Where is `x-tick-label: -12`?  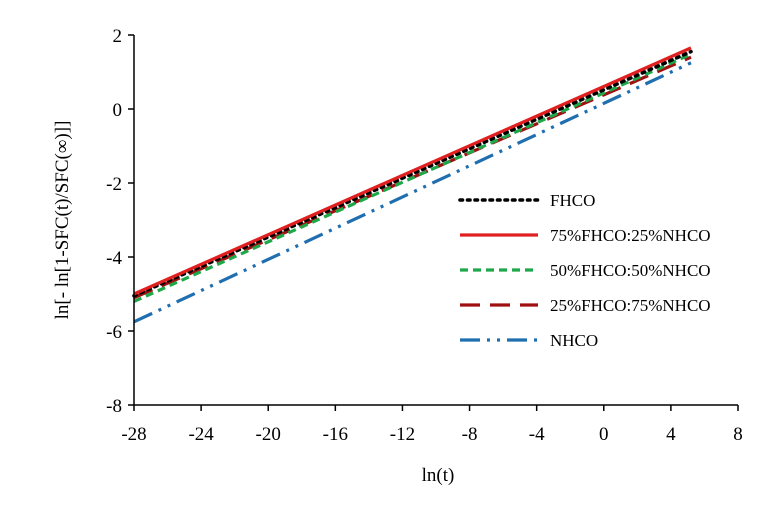
x-tick-label: -12 is located at coordinates (402, 434).